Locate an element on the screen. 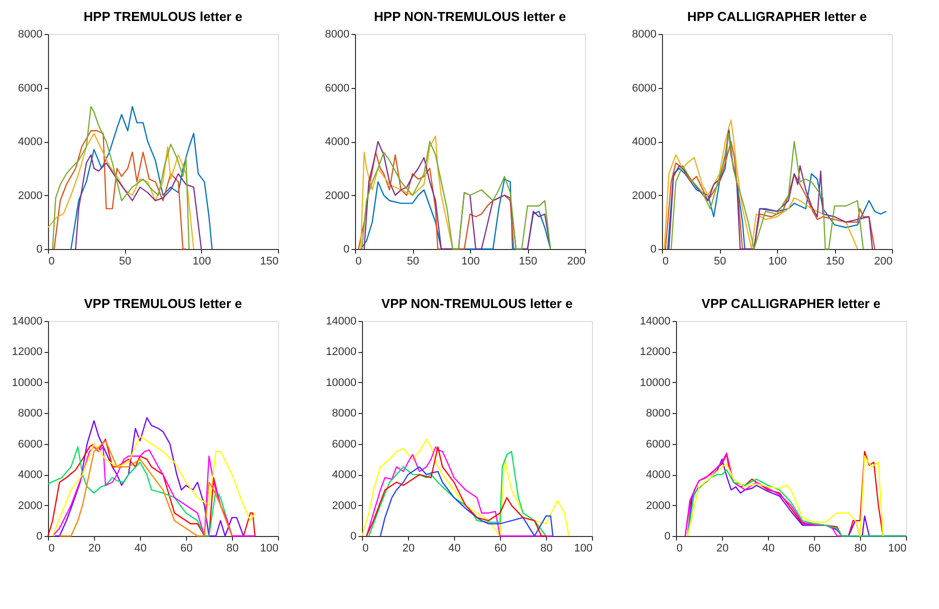 This screenshot has width=939, height=609. chart-title: VPP TREMULOUS letter e is located at coordinates (163, 303).